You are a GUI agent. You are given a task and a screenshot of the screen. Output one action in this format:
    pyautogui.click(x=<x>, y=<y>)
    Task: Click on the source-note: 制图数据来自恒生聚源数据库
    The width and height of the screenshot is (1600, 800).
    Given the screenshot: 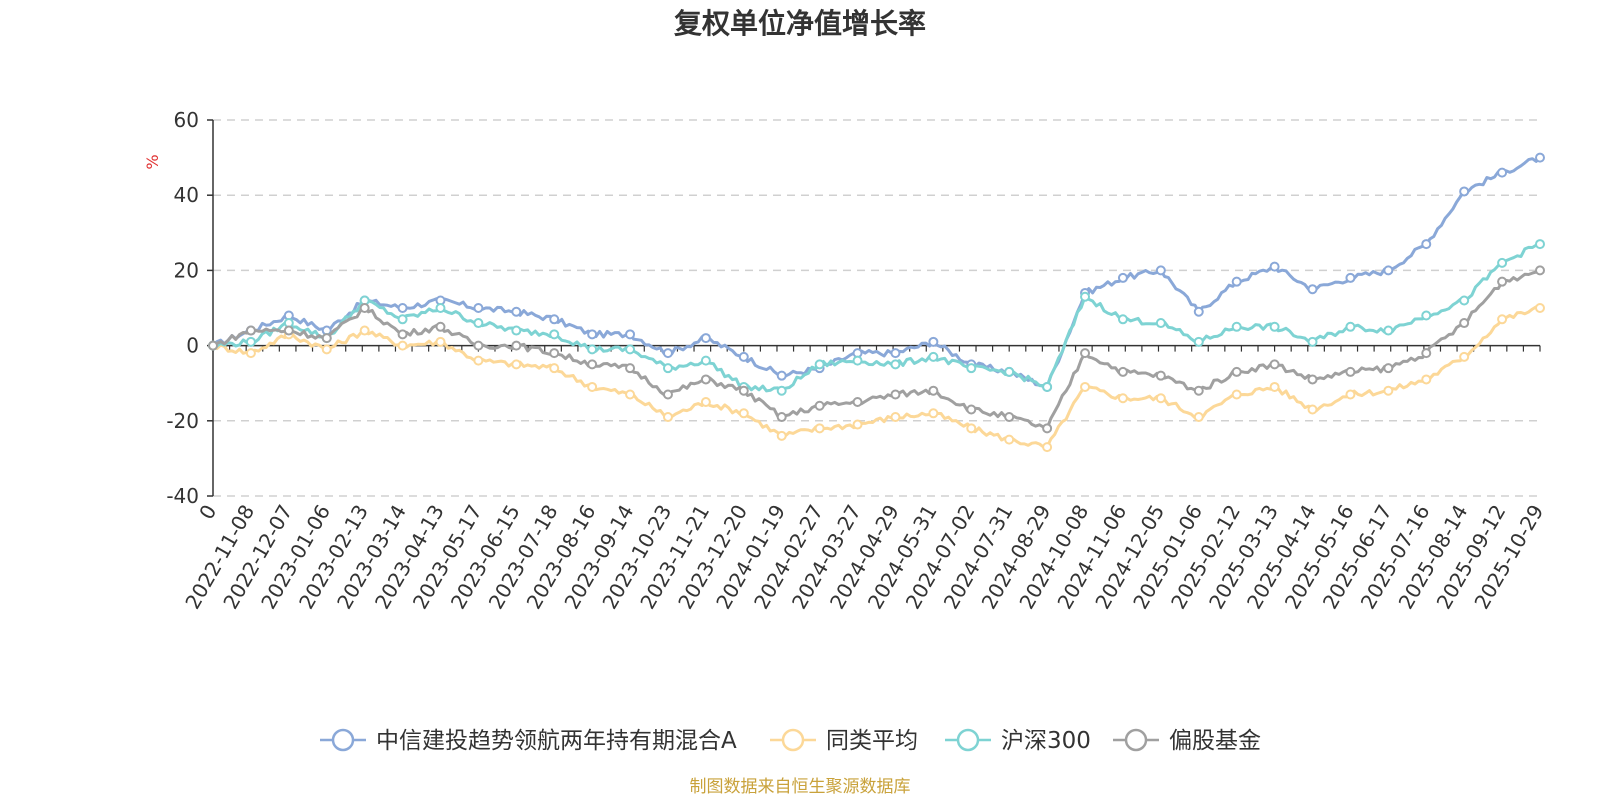 What is the action you would take?
    pyautogui.click(x=800, y=787)
    